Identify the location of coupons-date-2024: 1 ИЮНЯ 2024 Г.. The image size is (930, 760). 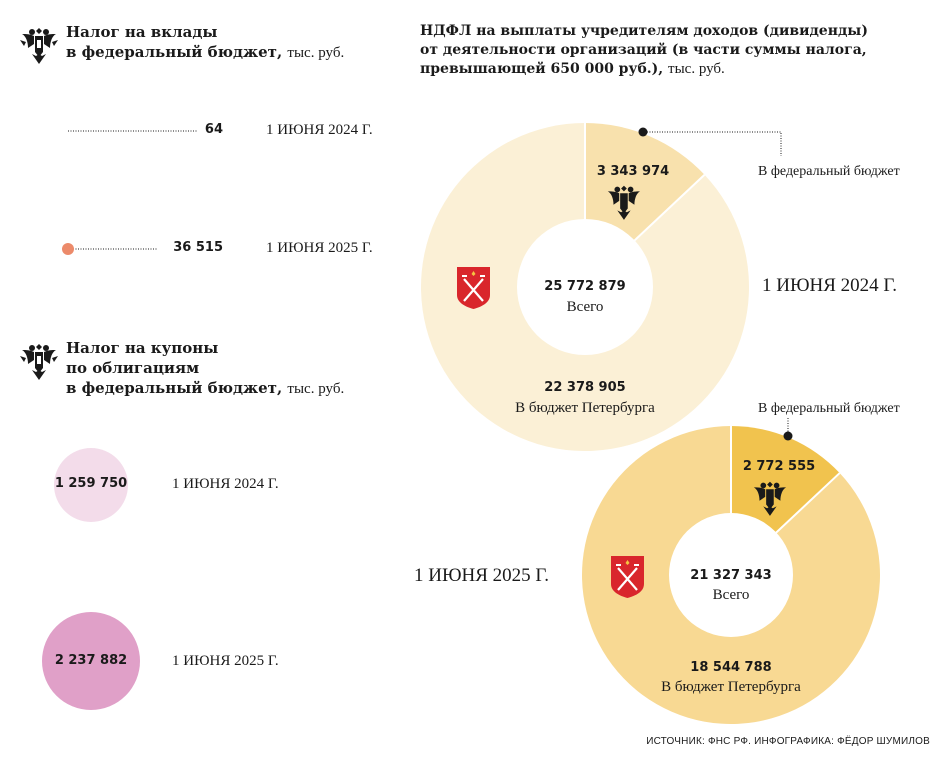
(225, 484).